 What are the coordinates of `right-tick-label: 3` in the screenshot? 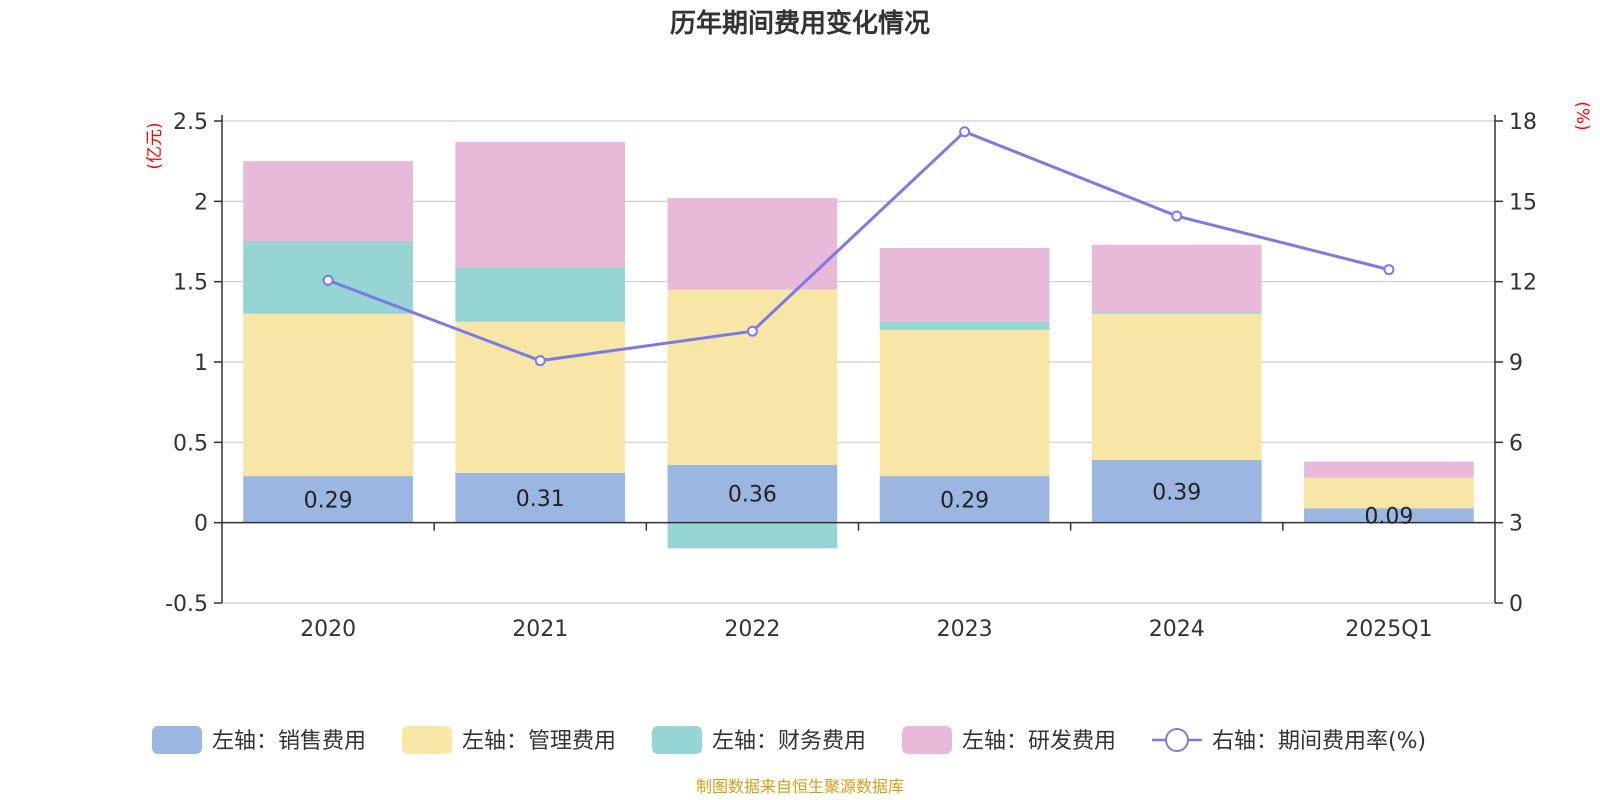 It's located at (1516, 524).